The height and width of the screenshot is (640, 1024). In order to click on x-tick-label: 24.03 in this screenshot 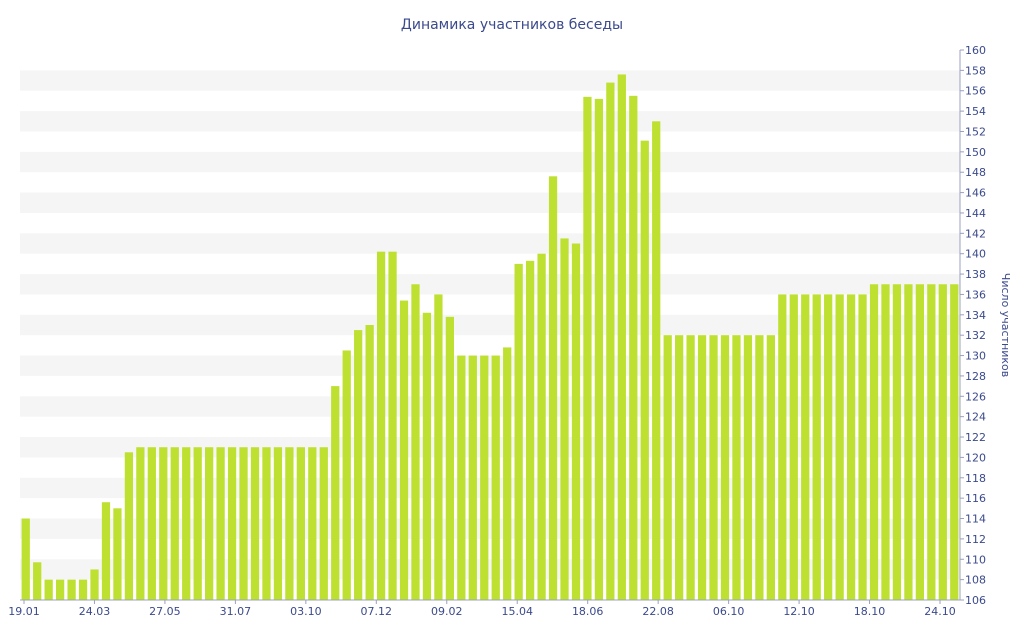, I will do `click(95, 611)`.